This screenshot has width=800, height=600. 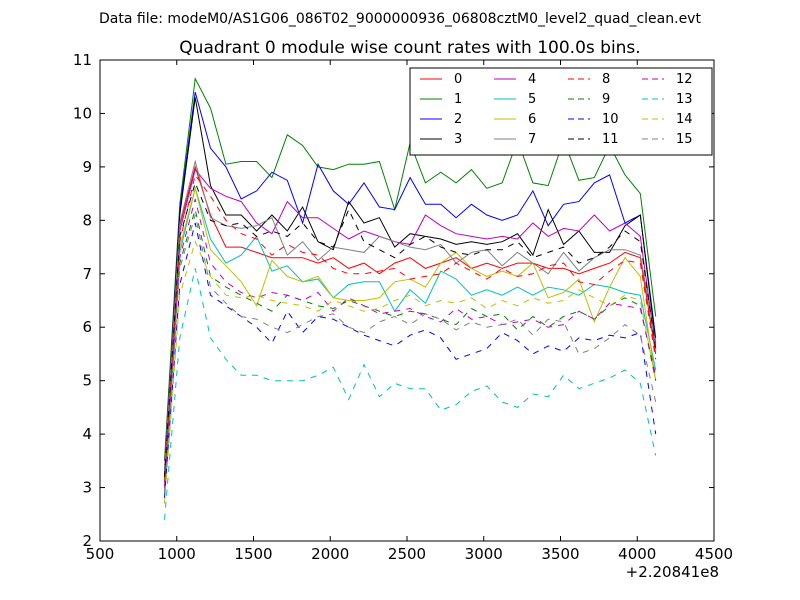 What do you see at coordinates (177, 554) in the screenshot?
I see `x-tick-label: 1000` at bounding box center [177, 554].